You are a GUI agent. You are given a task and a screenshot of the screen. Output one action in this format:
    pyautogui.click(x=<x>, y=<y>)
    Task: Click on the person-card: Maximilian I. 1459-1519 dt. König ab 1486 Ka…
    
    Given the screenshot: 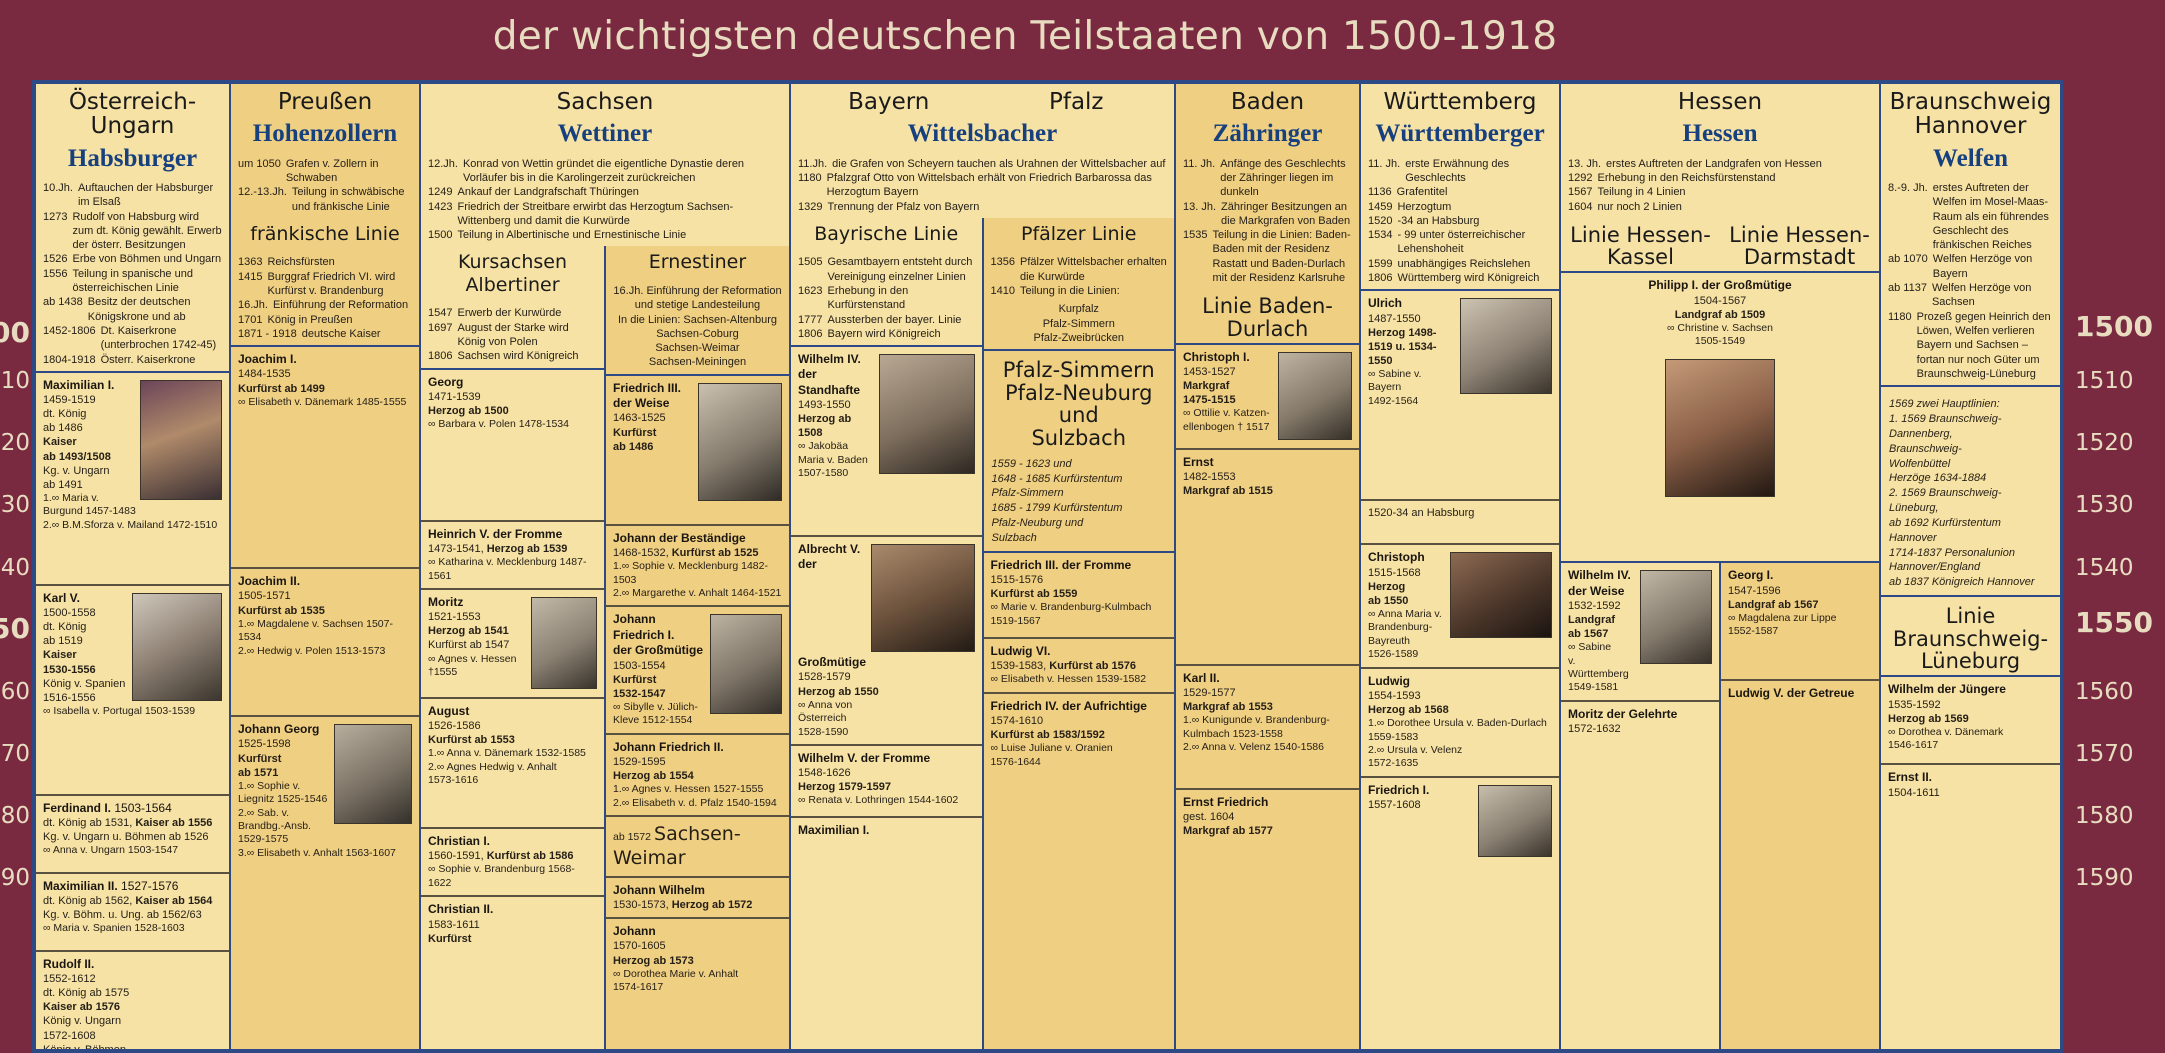 What is the action you would take?
    pyautogui.click(x=132, y=477)
    